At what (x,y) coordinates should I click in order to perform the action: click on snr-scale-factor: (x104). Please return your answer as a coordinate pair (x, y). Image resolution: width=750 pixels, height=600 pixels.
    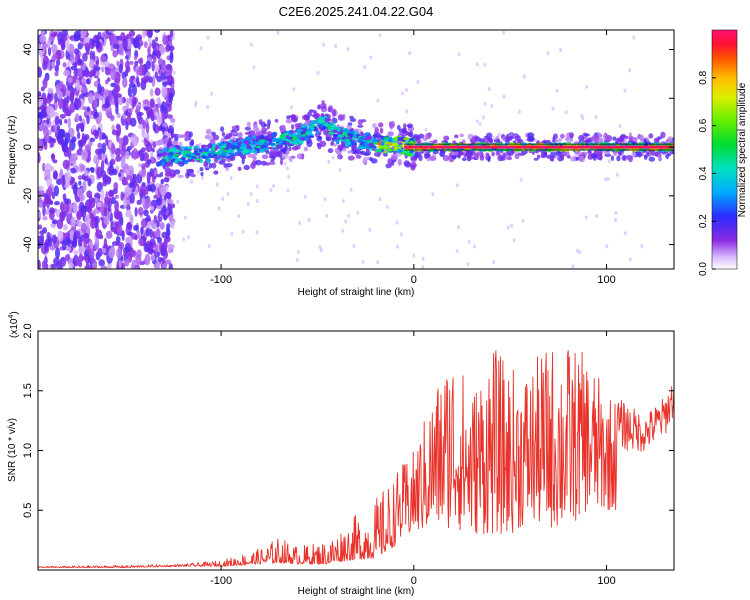
    Looking at the image, I should click on (14, 324).